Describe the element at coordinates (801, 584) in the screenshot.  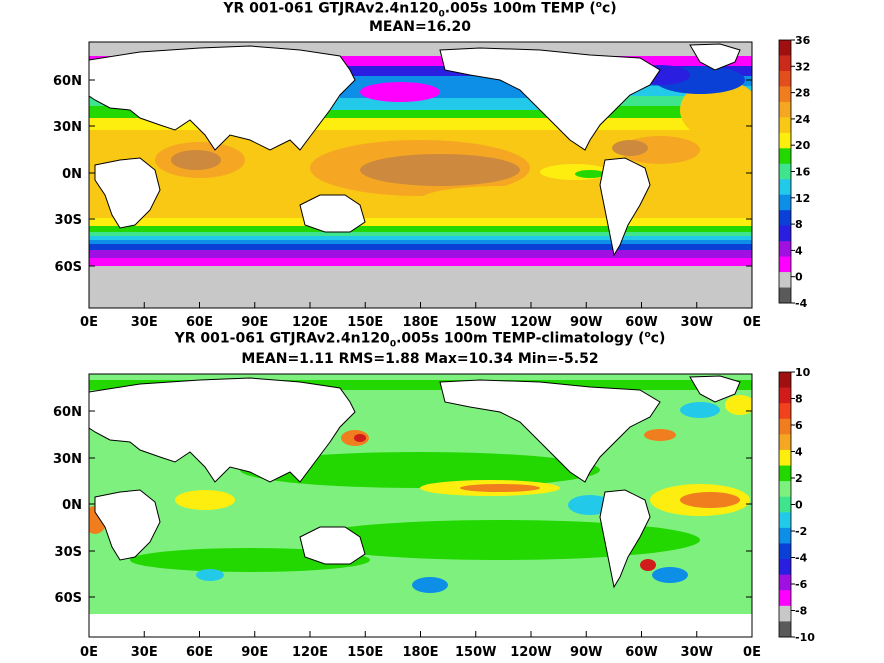
I see `colorbar-label: -6` at that location.